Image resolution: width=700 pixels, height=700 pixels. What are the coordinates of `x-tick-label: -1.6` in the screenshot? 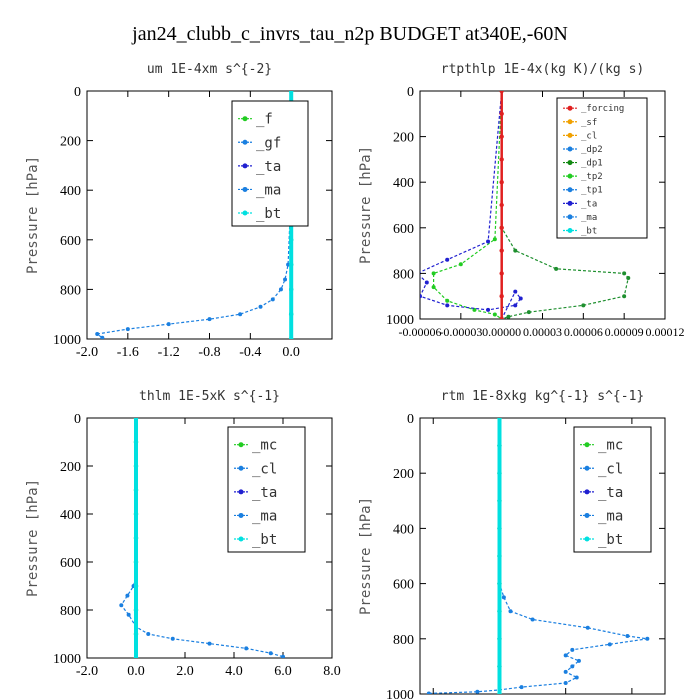 It's located at (128, 352).